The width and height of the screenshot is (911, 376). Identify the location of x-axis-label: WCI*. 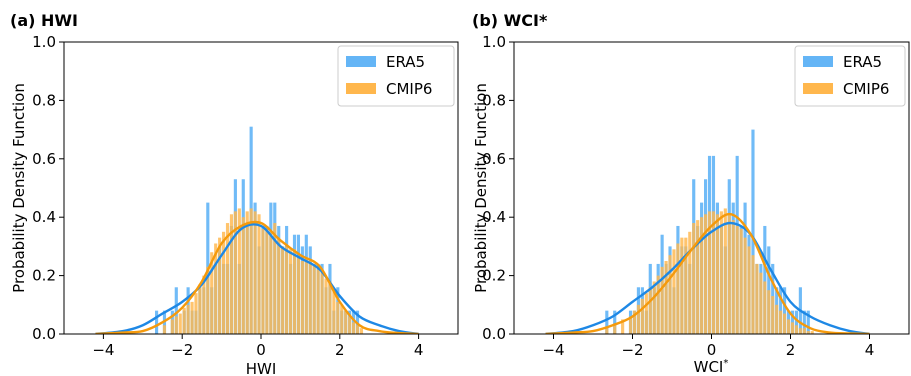
(711, 367).